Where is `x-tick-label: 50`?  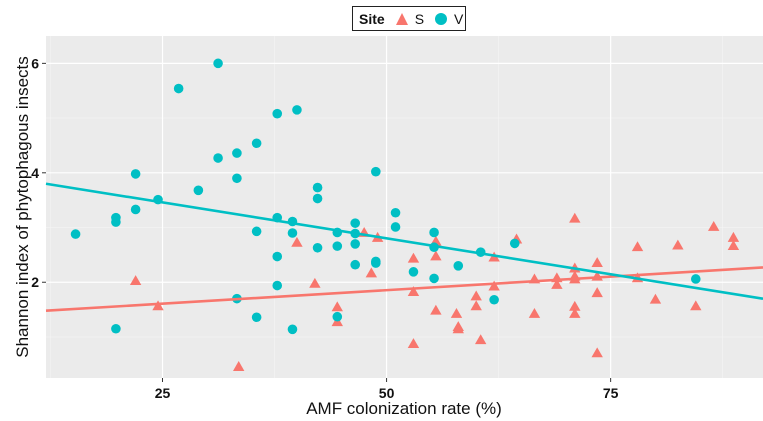 x-tick-label: 50 is located at coordinates (387, 393).